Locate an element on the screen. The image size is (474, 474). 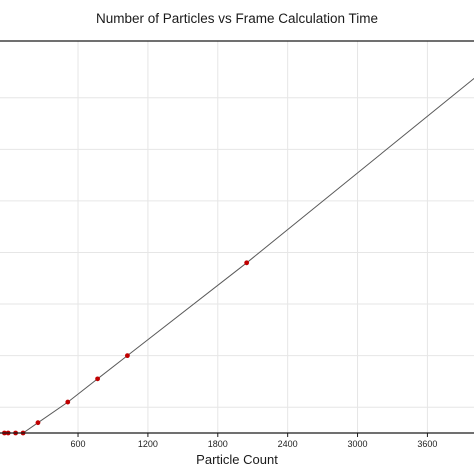
x-tick-label: 3000 is located at coordinates (358, 444).